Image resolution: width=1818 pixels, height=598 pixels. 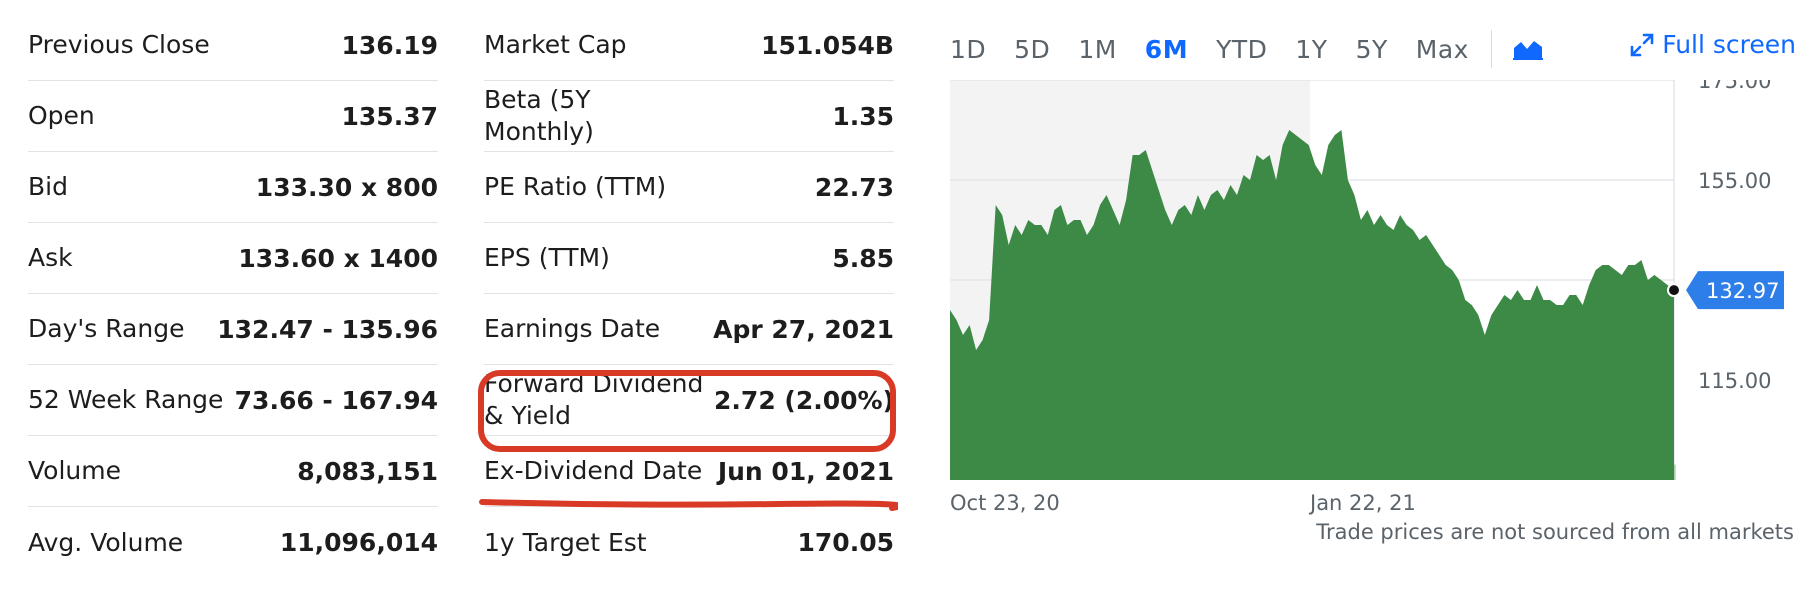 I want to click on range-6m: 6M, so click(x=1166, y=49).